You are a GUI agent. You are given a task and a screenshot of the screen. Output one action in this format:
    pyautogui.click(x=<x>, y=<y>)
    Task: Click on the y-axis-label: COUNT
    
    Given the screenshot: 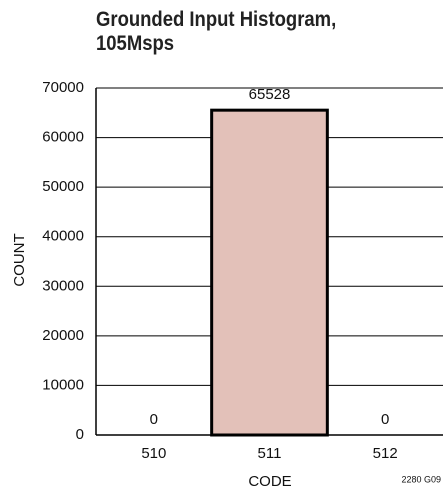 What is the action you would take?
    pyautogui.click(x=19, y=259)
    